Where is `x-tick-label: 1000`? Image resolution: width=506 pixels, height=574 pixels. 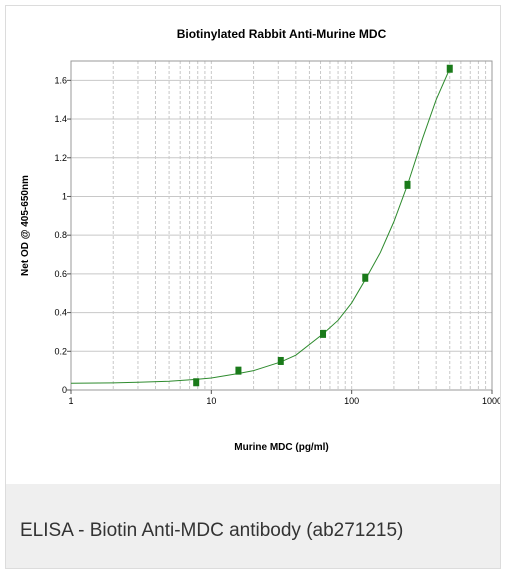 x-tick-label: 1000 is located at coordinates (491, 401).